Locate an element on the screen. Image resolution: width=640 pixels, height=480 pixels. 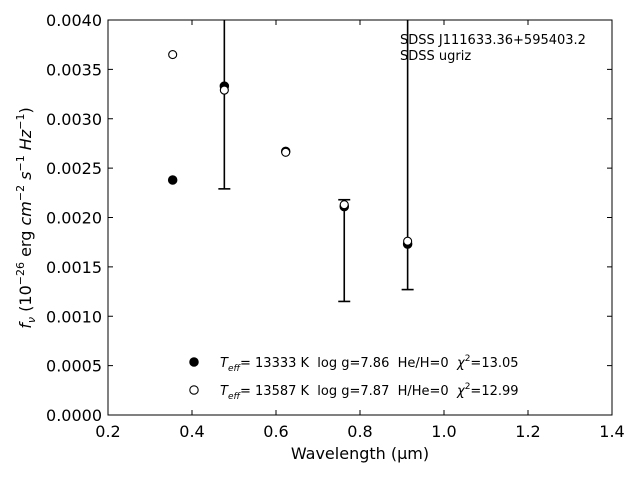
y-tick-label: 0.0040 is located at coordinates (74, 20).